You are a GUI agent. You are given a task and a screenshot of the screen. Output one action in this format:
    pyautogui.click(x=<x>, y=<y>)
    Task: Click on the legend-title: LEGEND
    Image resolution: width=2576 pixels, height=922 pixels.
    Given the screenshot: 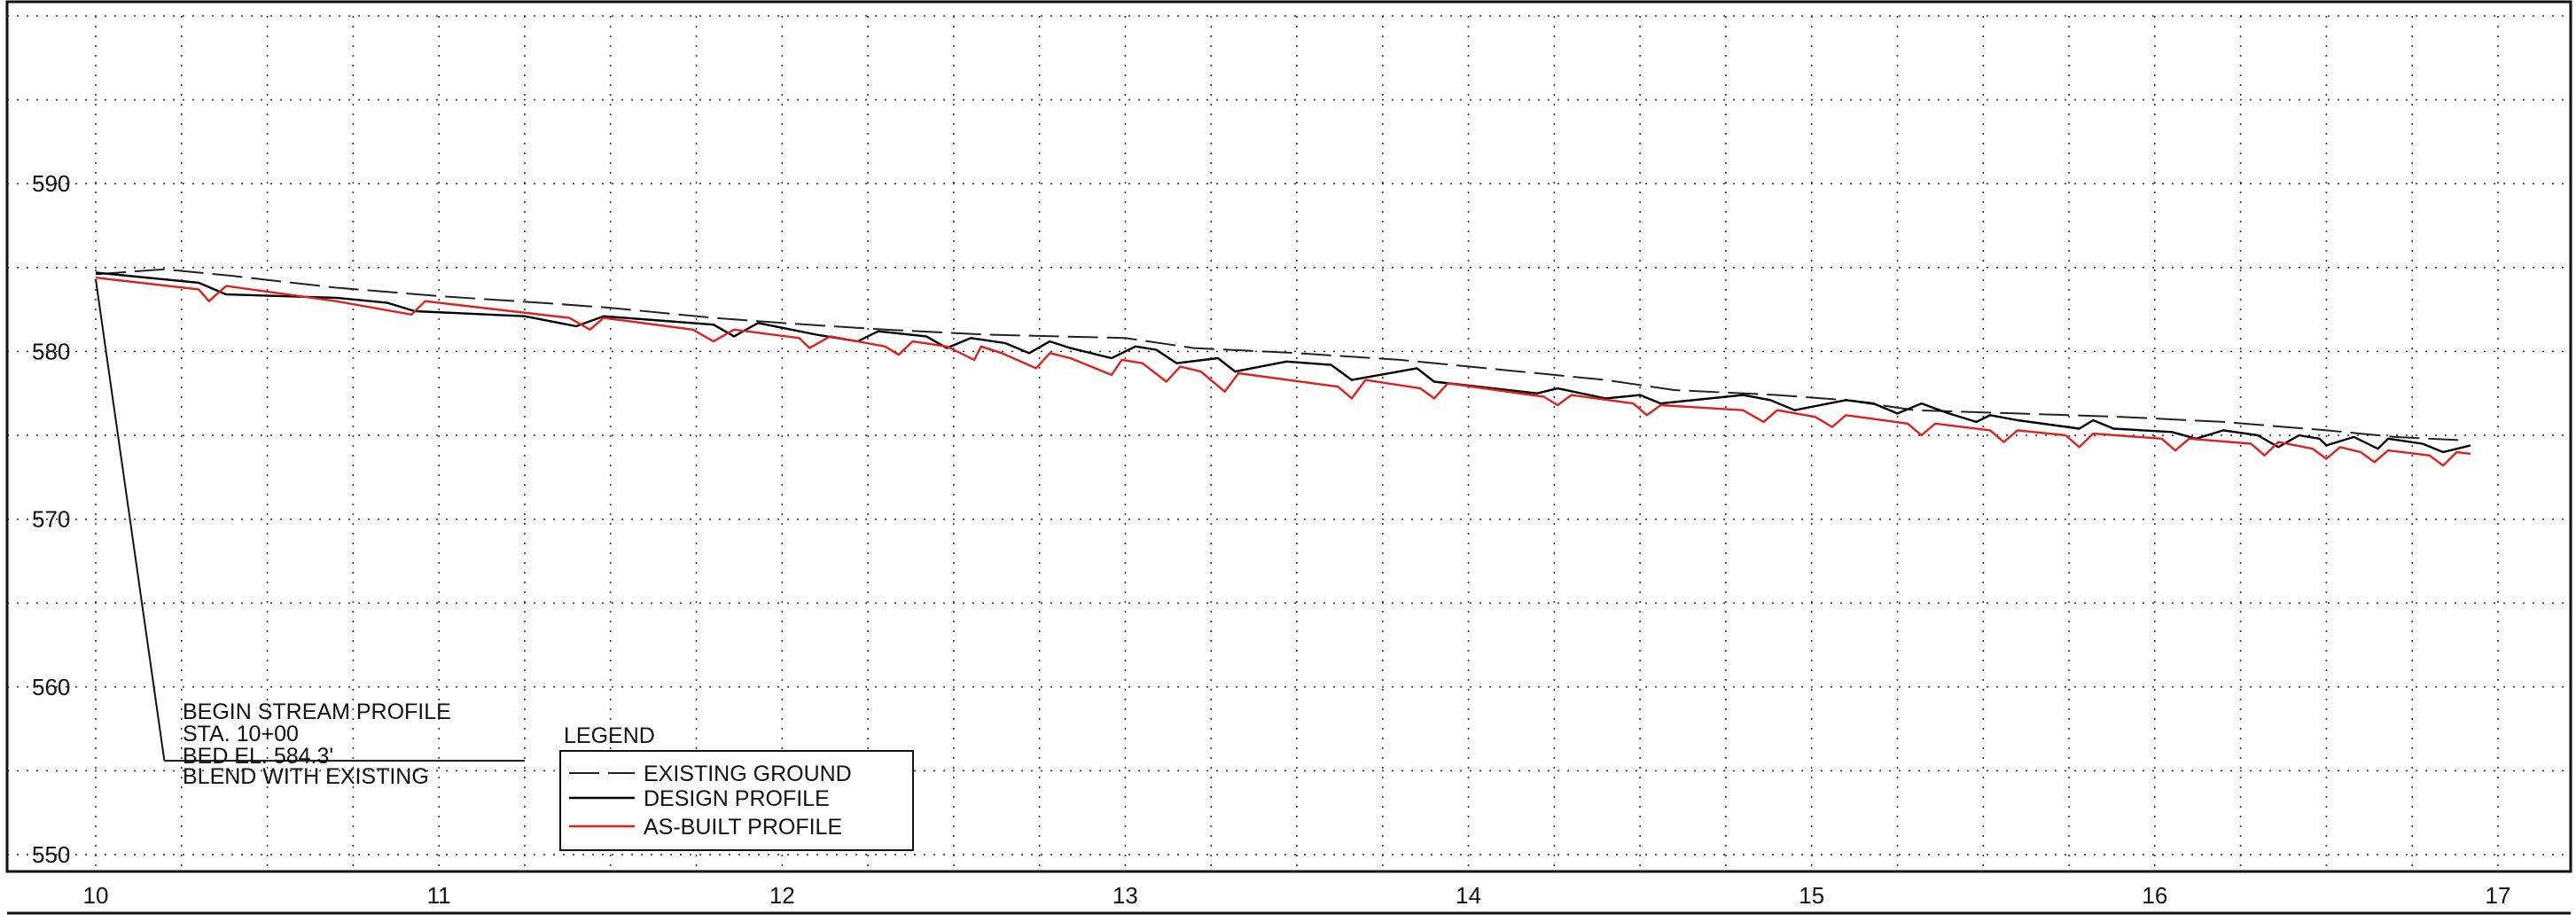 What is the action you would take?
    pyautogui.click(x=609, y=735)
    